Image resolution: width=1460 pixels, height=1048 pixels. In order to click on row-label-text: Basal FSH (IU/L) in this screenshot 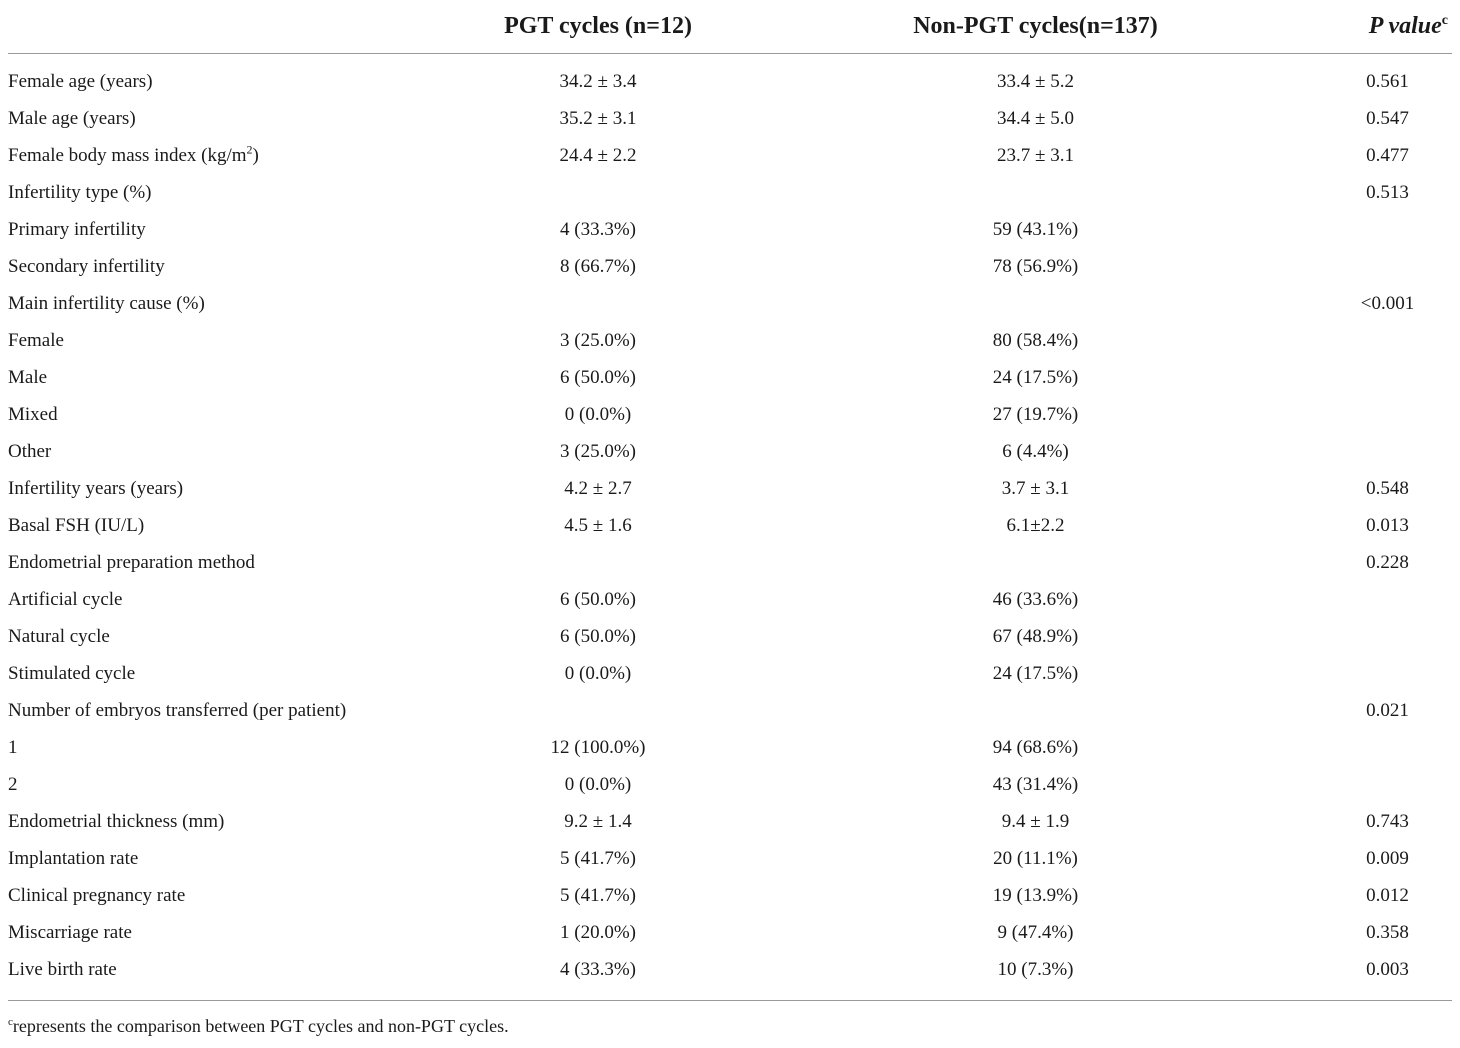, I will do `click(76, 525)`.